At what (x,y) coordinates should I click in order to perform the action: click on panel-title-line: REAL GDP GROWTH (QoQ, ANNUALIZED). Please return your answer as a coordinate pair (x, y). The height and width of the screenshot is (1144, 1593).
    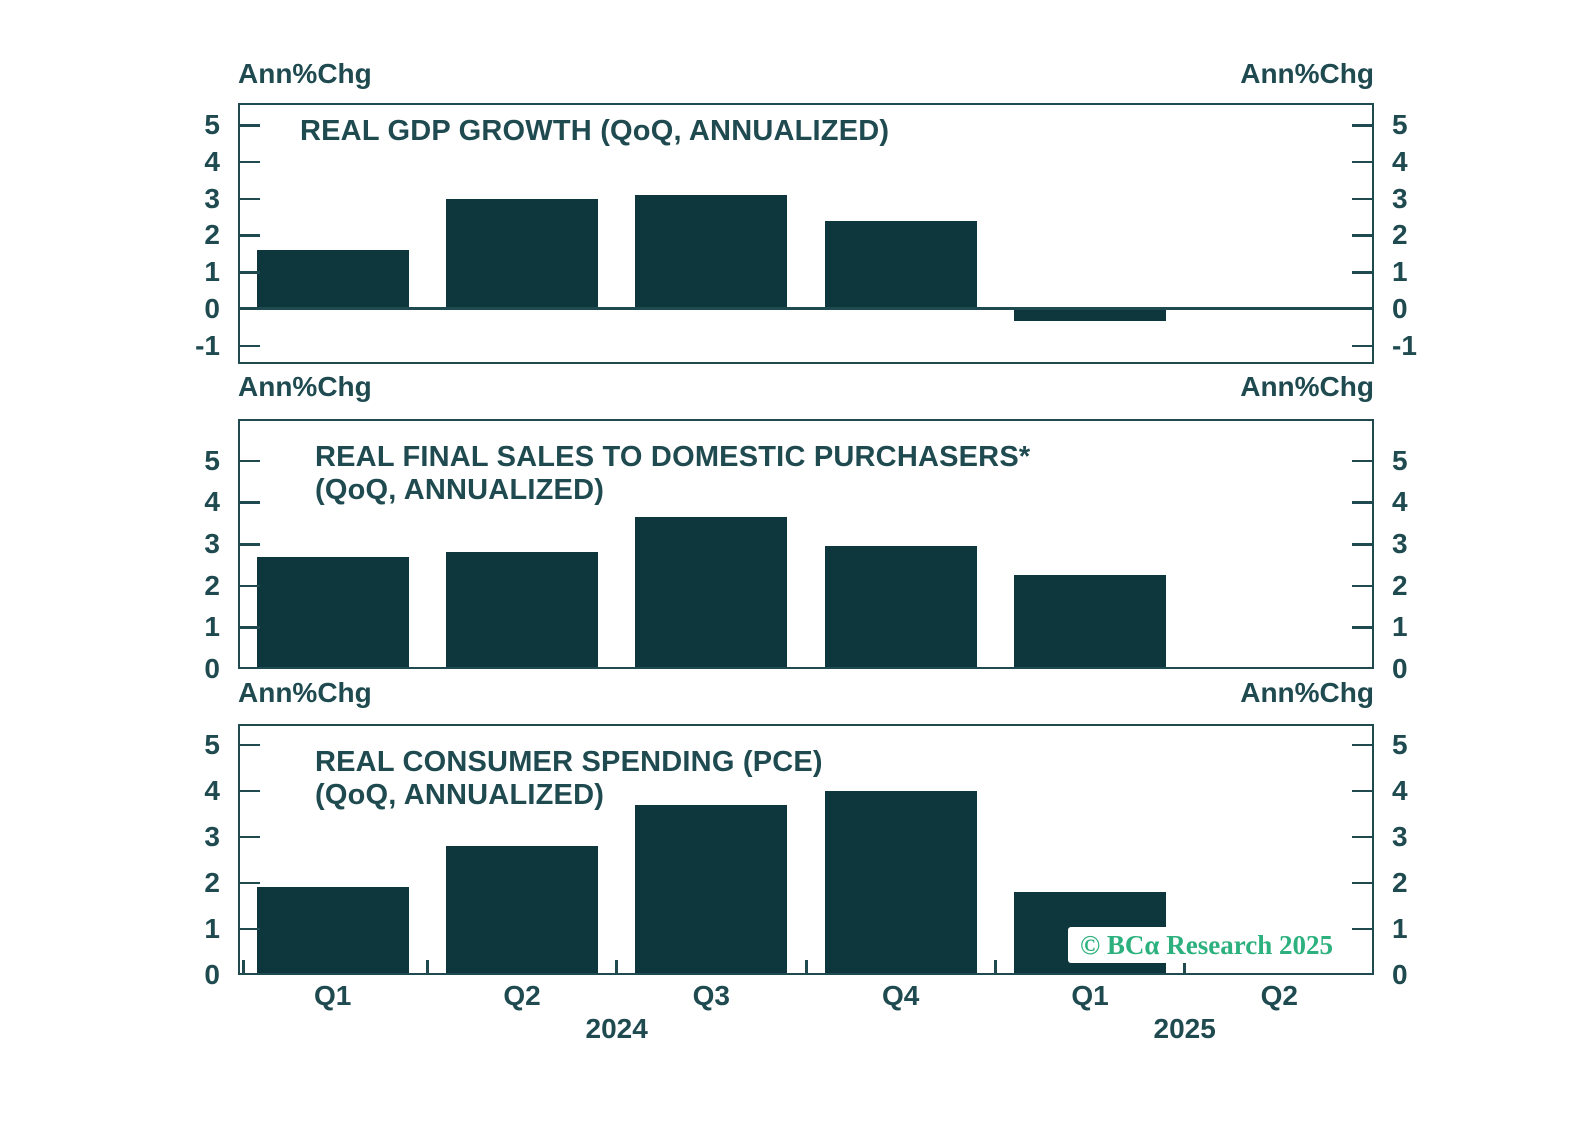
    Looking at the image, I should click on (595, 131).